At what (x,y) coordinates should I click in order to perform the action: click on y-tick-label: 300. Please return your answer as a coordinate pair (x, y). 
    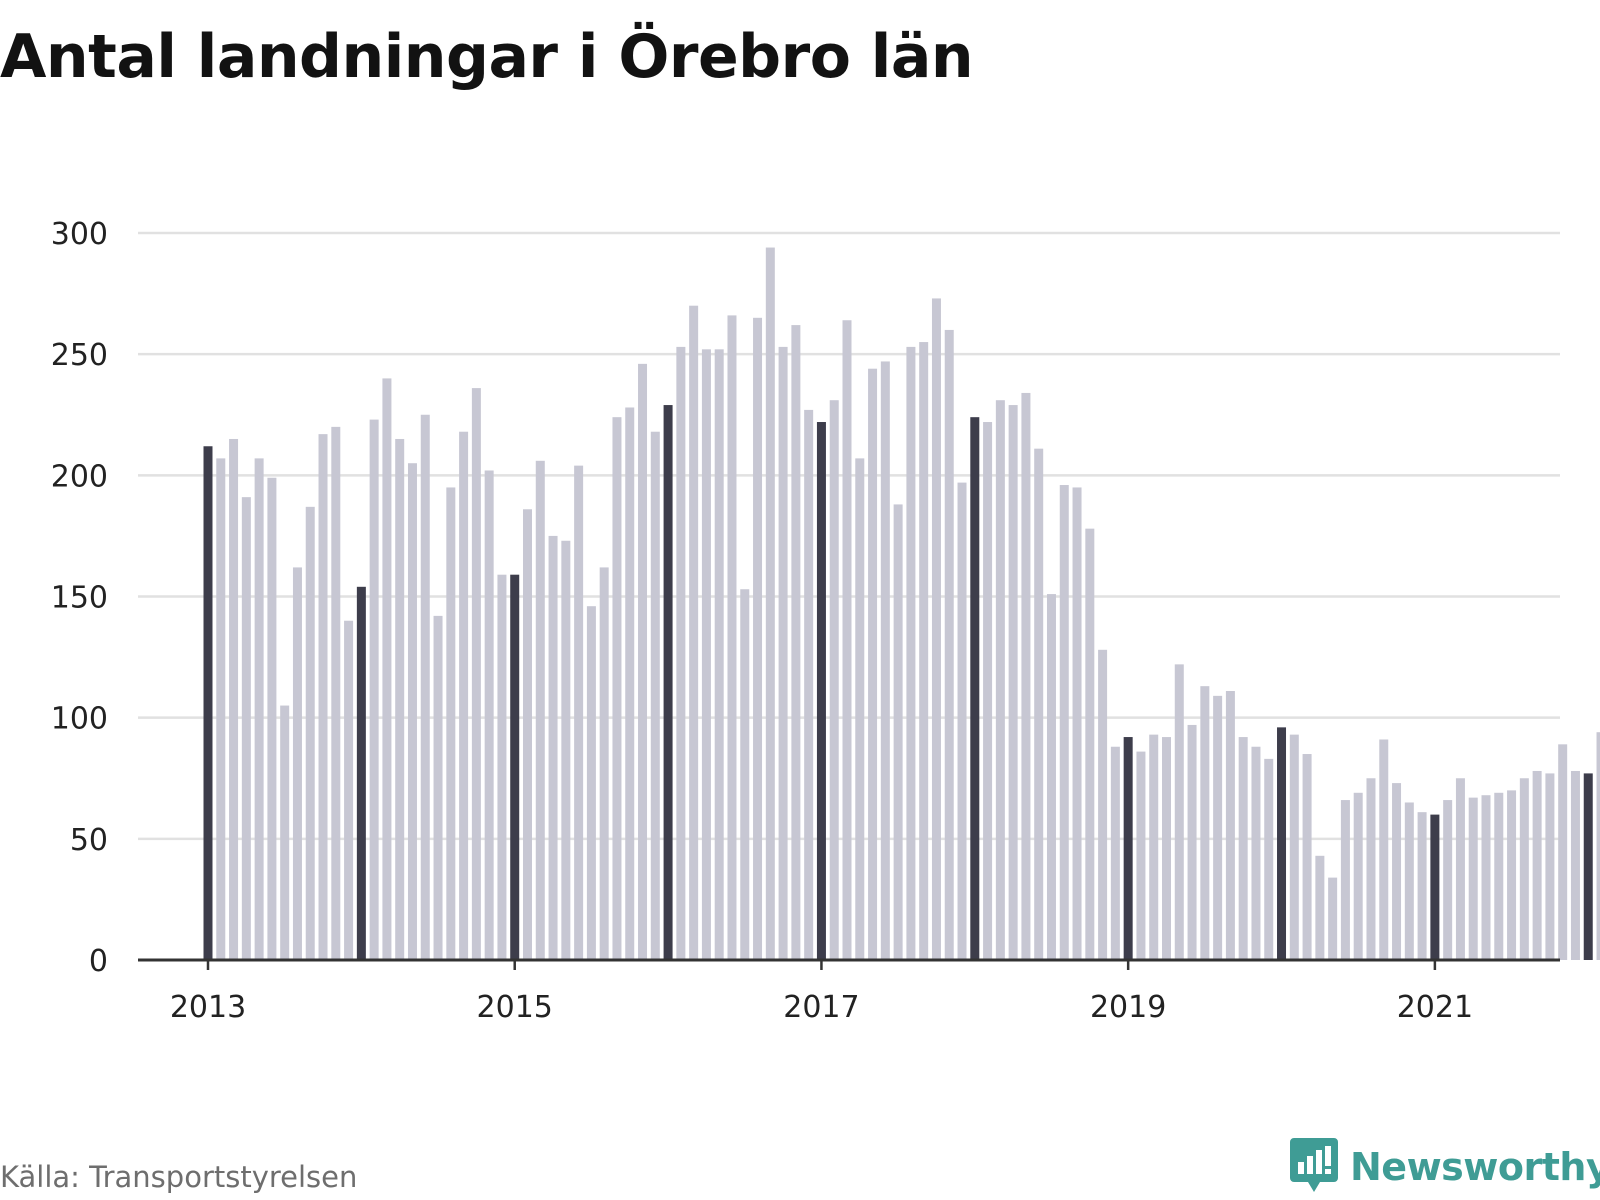
    Looking at the image, I should click on (79, 234).